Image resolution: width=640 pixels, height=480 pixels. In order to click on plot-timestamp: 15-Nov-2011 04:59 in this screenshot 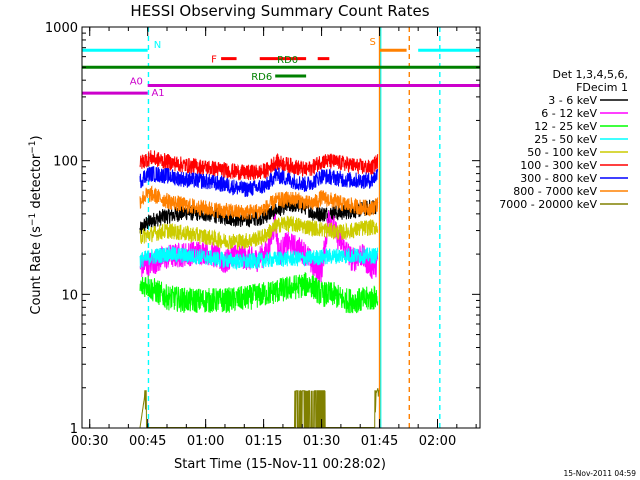, I will do `click(600, 473)`.